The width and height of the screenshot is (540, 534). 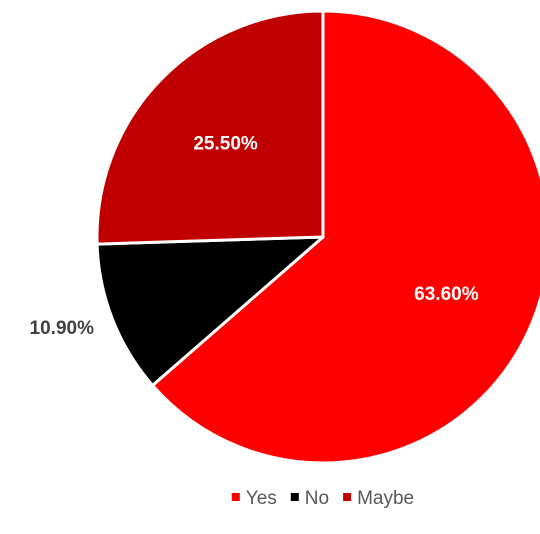 What do you see at coordinates (62, 328) in the screenshot?
I see `data-label-no: 10.90%` at bounding box center [62, 328].